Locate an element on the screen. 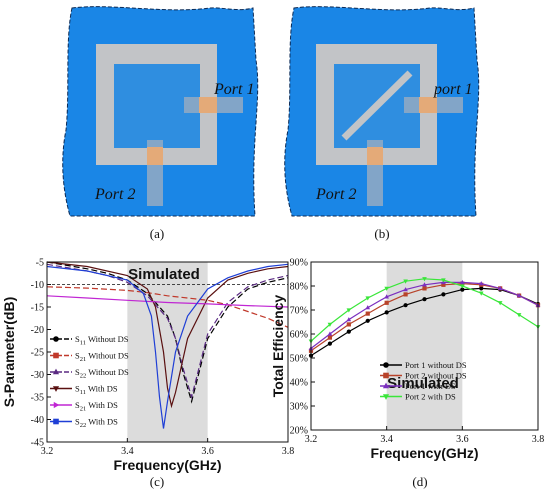 The height and width of the screenshot is (493, 550). x-tick-label: 3.2 is located at coordinates (47, 451).